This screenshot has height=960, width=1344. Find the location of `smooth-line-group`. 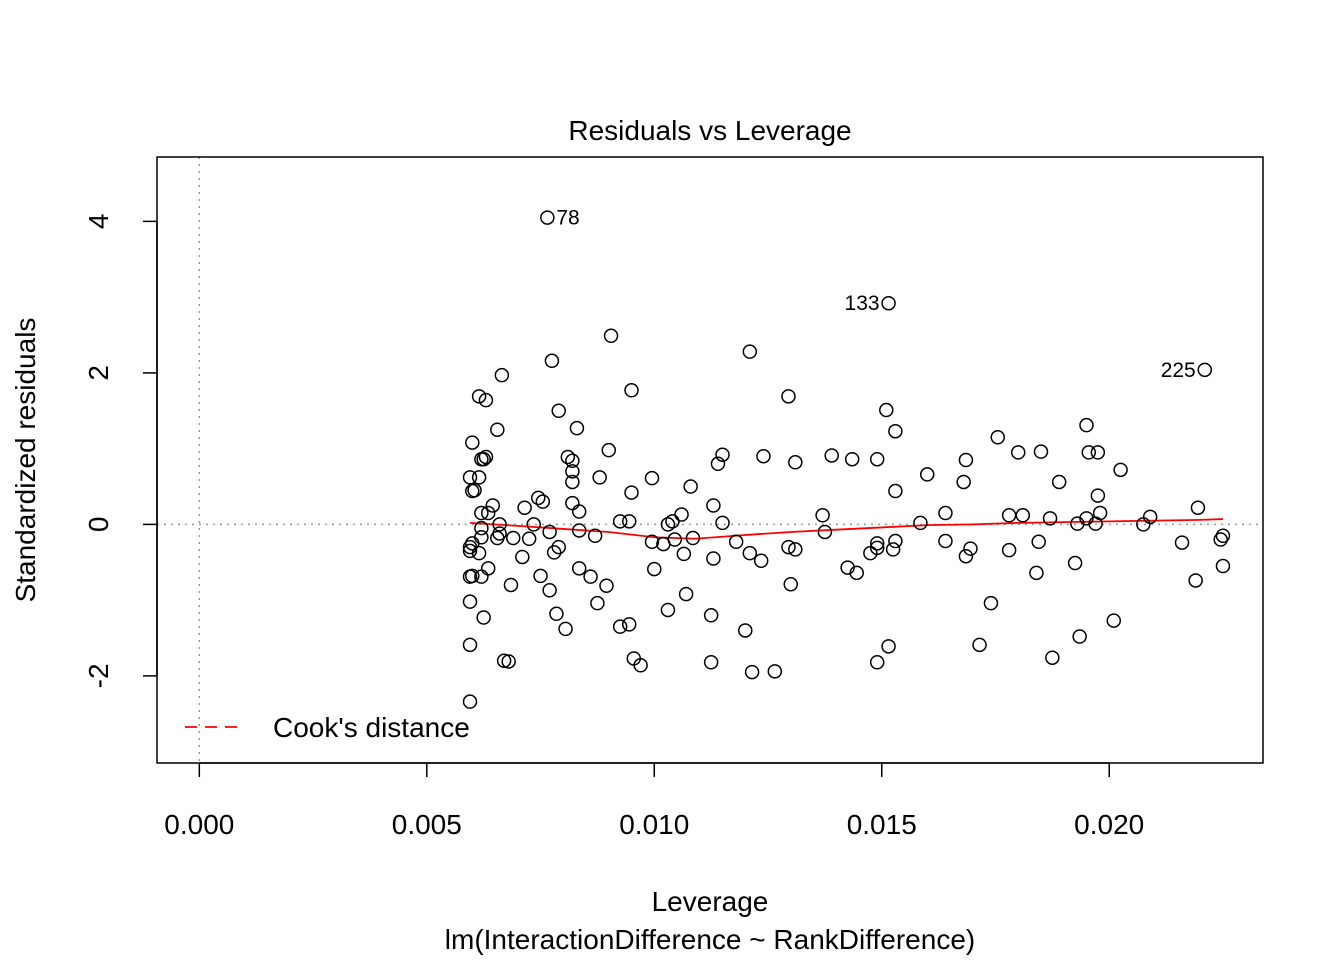

smooth-line-group is located at coordinates (846, 529).